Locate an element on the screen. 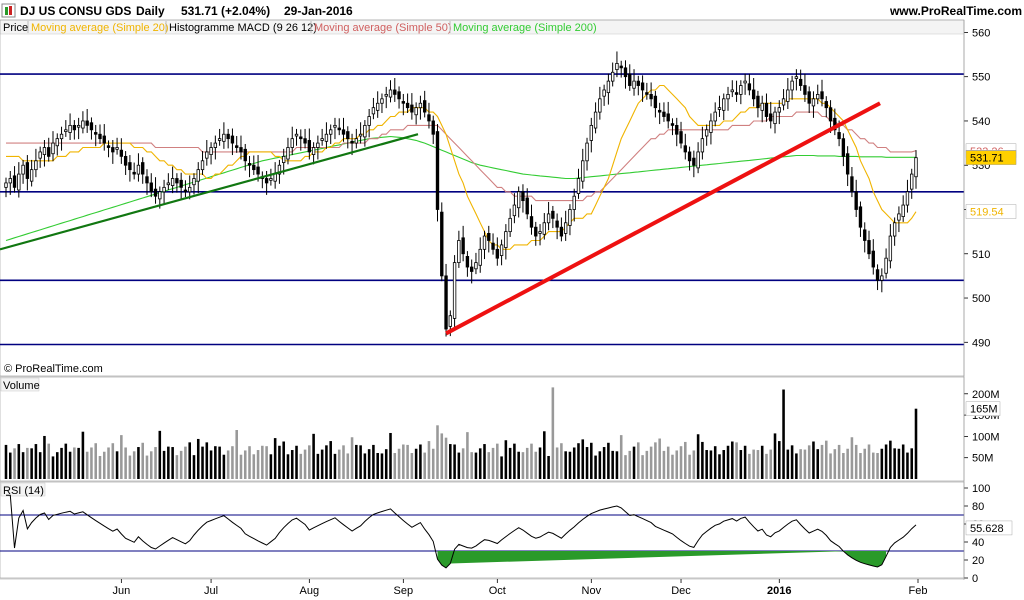 Image resolution: width=1024 pixels, height=600 pixels. legend-ma200: Moving average (Simple 200) is located at coordinates (525, 28).